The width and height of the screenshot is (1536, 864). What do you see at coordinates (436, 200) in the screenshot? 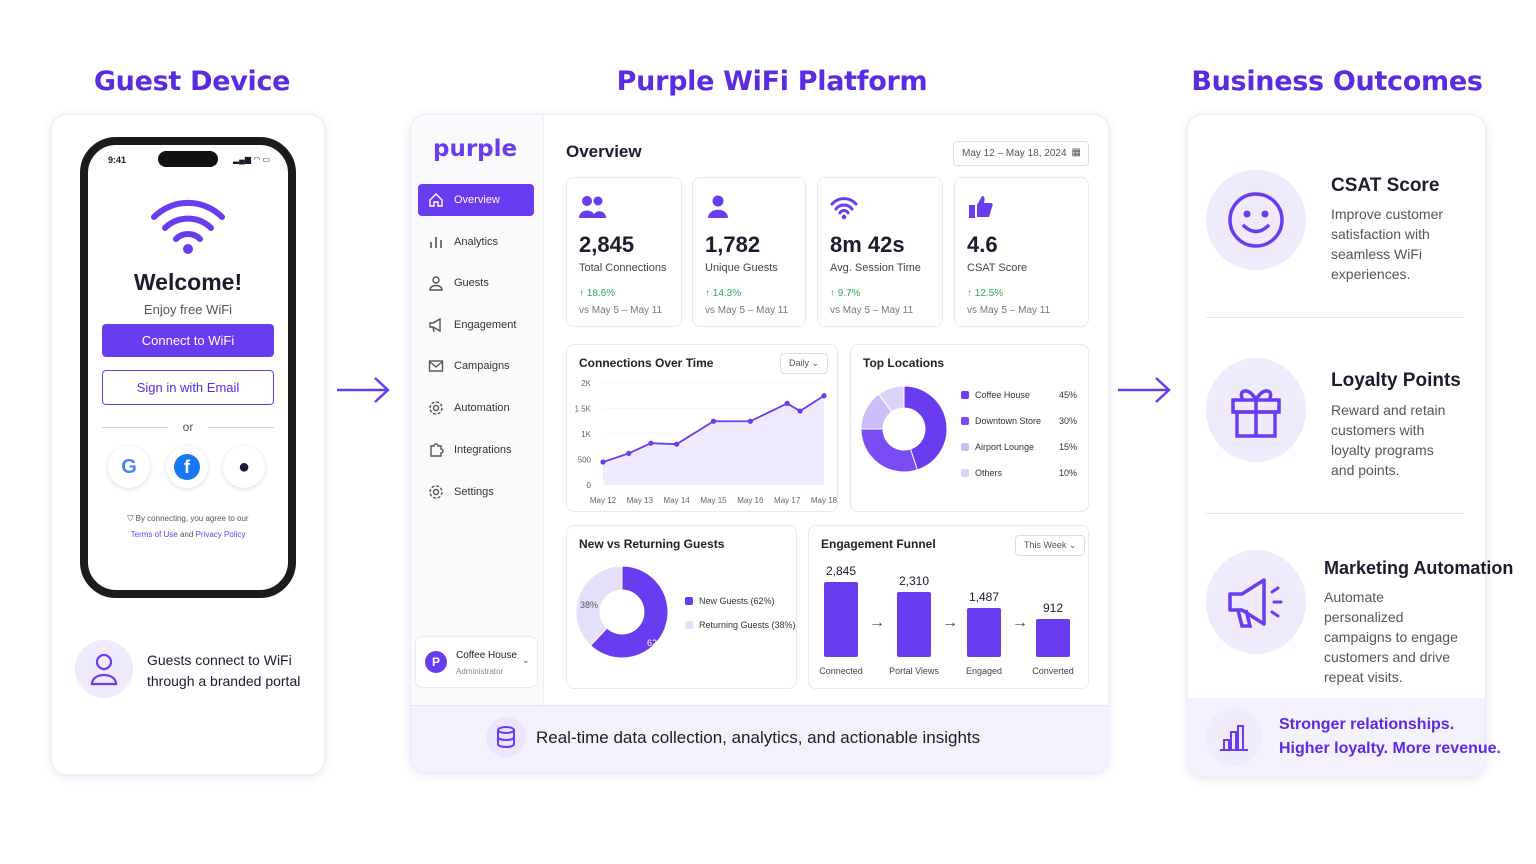
I see `home-icon` at bounding box center [436, 200].